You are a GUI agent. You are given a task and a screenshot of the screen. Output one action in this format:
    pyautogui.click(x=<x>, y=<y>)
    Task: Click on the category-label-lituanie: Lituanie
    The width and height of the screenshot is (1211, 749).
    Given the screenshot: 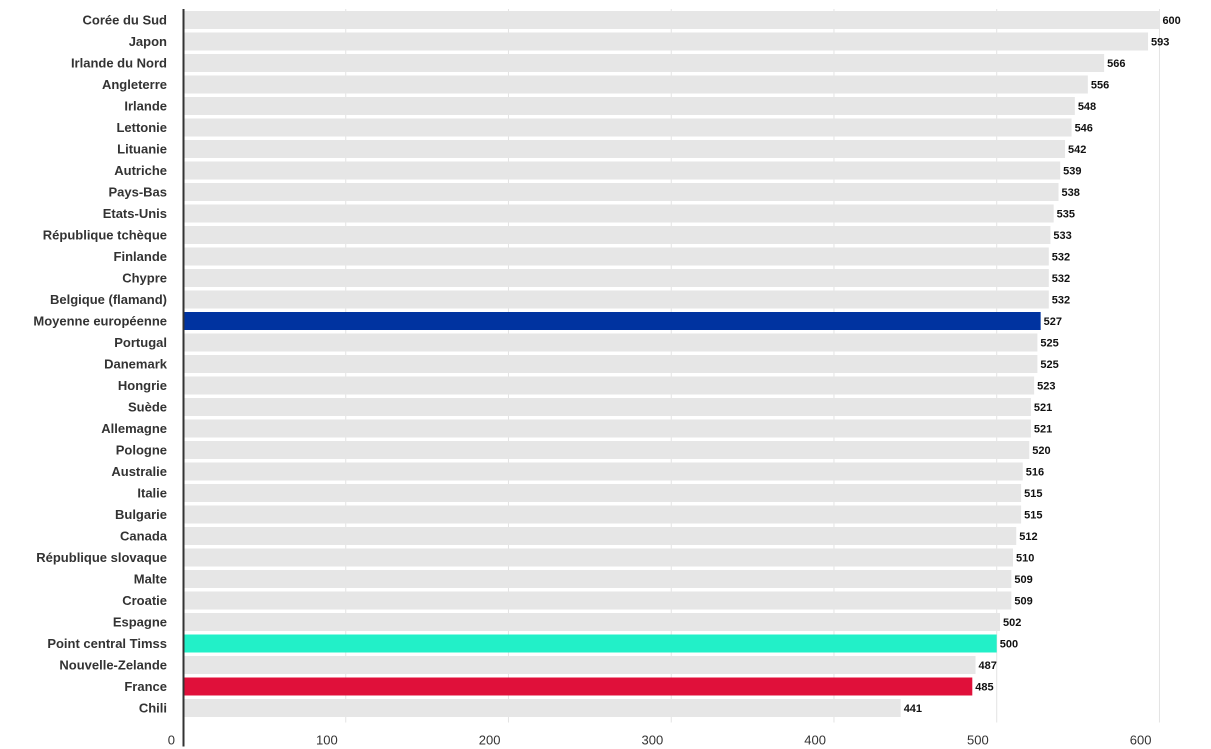 What is the action you would take?
    pyautogui.click(x=142, y=149)
    